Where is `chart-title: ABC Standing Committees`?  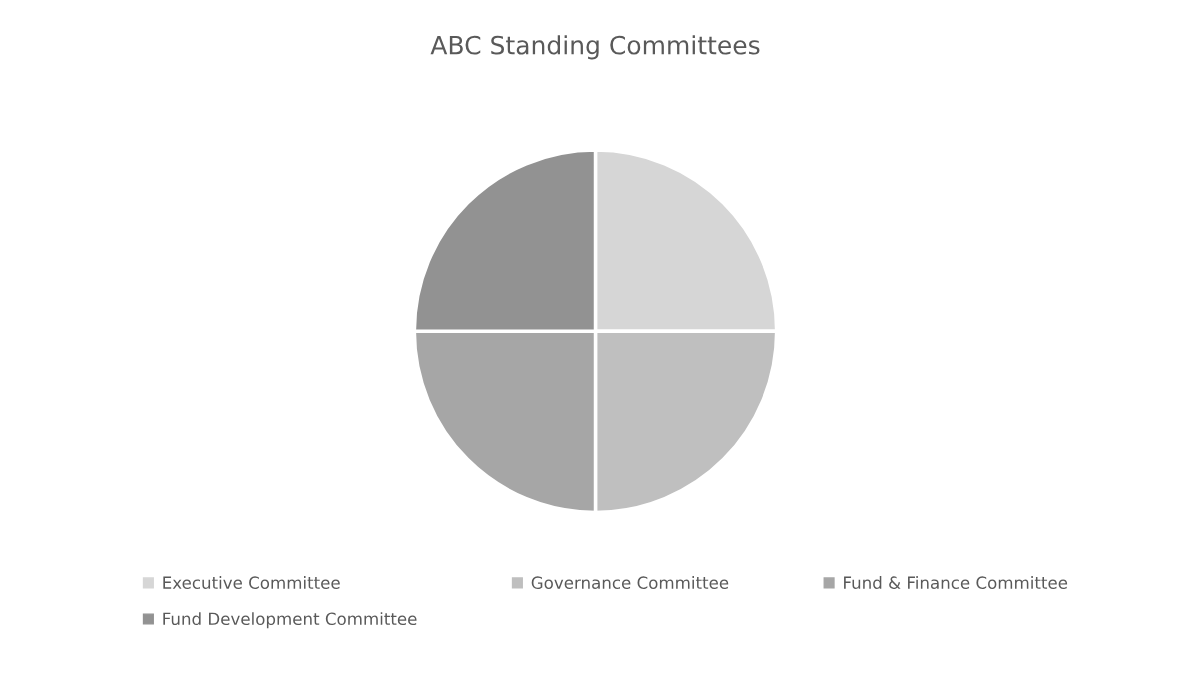
chart-title: ABC Standing Committees is located at coordinates (595, 47).